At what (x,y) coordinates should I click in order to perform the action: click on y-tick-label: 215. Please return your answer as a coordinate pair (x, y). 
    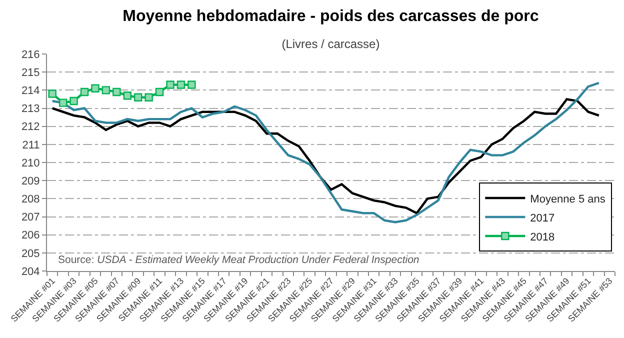
    Looking at the image, I should click on (30, 72).